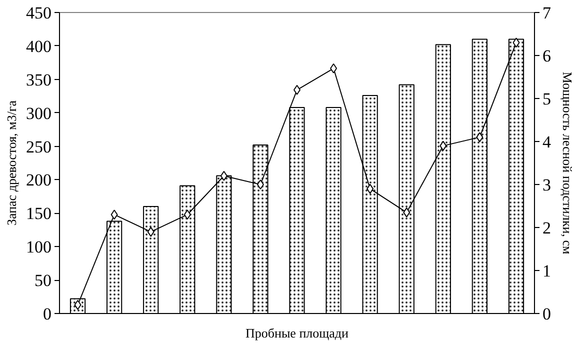  Describe the element at coordinates (546, 228) in the screenshot. I see `y2-tick-label: 2` at that location.